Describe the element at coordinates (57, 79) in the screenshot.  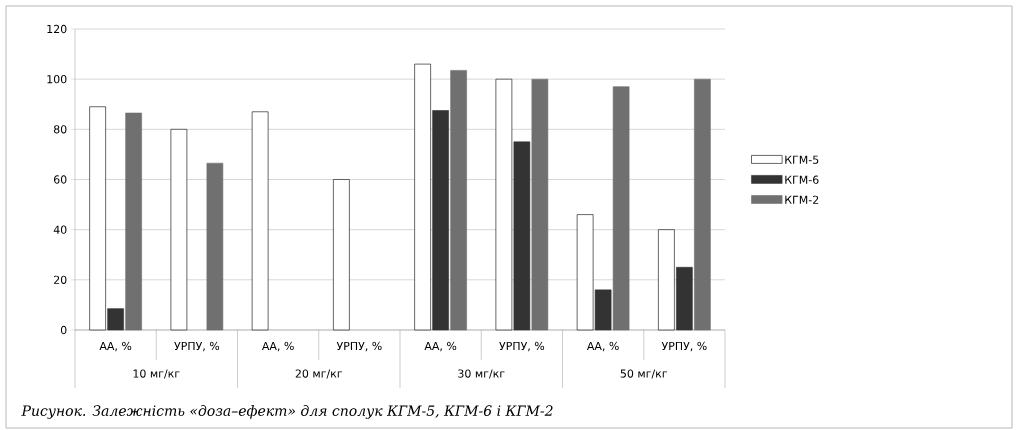
I see `y-tick-label: 100` at that location.